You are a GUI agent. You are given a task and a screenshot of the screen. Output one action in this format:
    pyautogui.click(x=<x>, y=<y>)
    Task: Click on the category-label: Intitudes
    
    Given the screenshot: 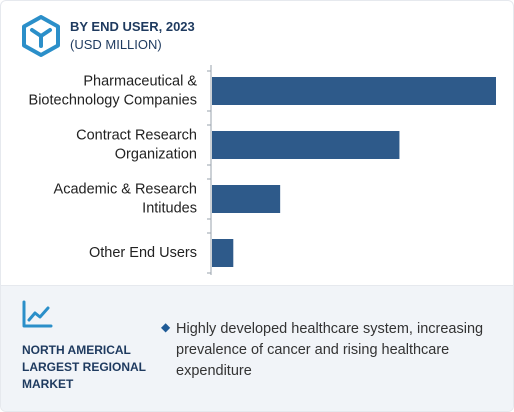 What is the action you would take?
    pyautogui.click(x=169, y=209)
    